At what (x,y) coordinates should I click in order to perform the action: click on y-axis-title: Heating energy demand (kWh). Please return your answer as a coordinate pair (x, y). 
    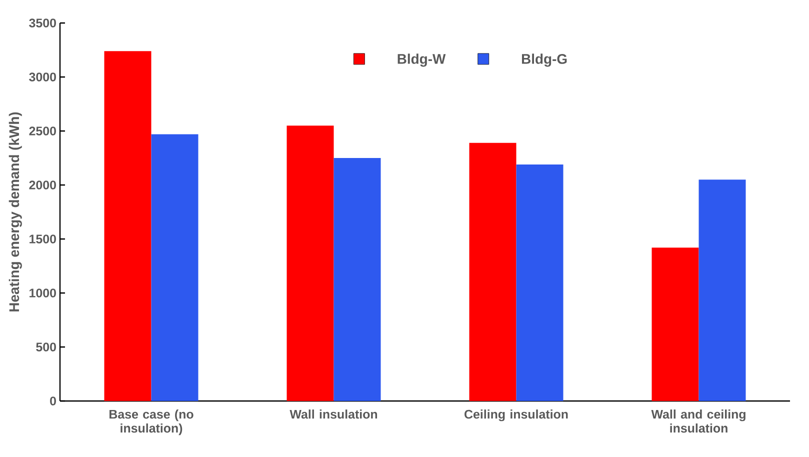
    Looking at the image, I should click on (15, 212).